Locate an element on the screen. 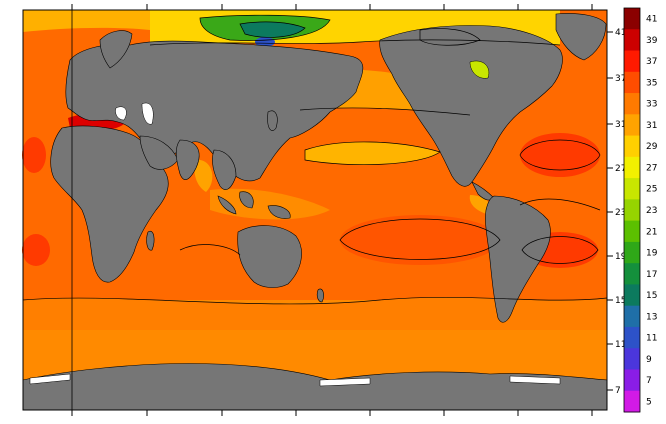  lat-tick-label: 23 is located at coordinates (620, 213).